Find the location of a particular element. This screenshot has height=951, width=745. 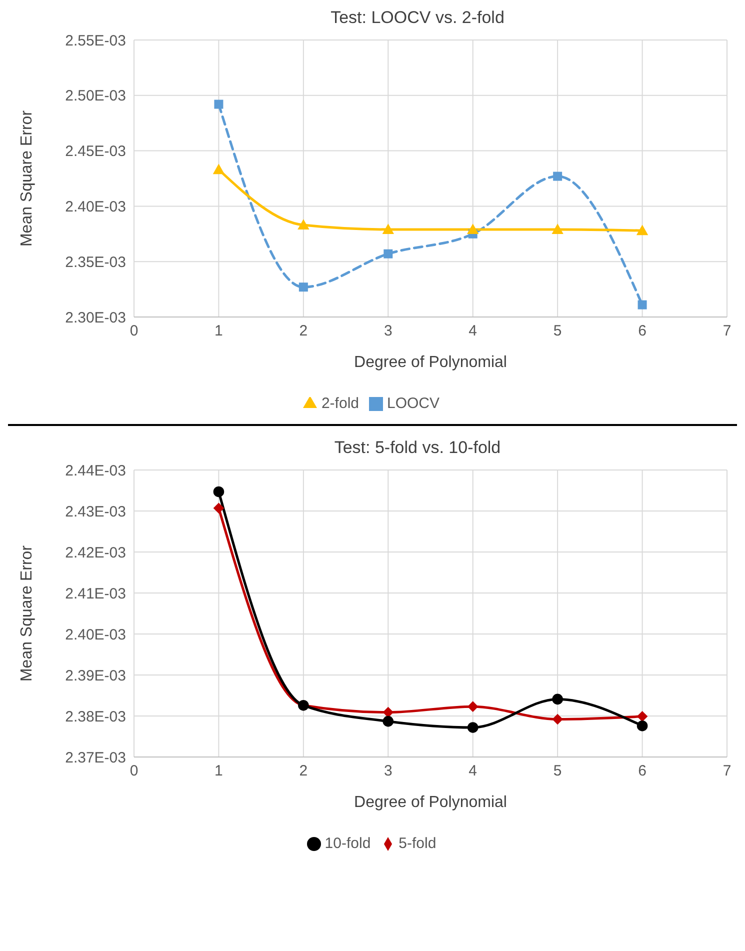

y-tick-label: 2.45E-03 is located at coordinates (95, 151).